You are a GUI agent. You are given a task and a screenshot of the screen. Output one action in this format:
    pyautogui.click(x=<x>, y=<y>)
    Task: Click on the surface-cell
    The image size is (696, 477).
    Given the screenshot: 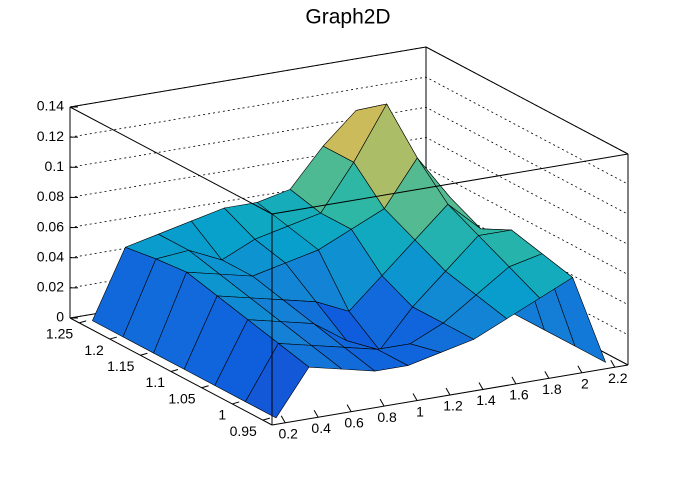 What is the action you would take?
    pyautogui.click(x=277, y=381)
    